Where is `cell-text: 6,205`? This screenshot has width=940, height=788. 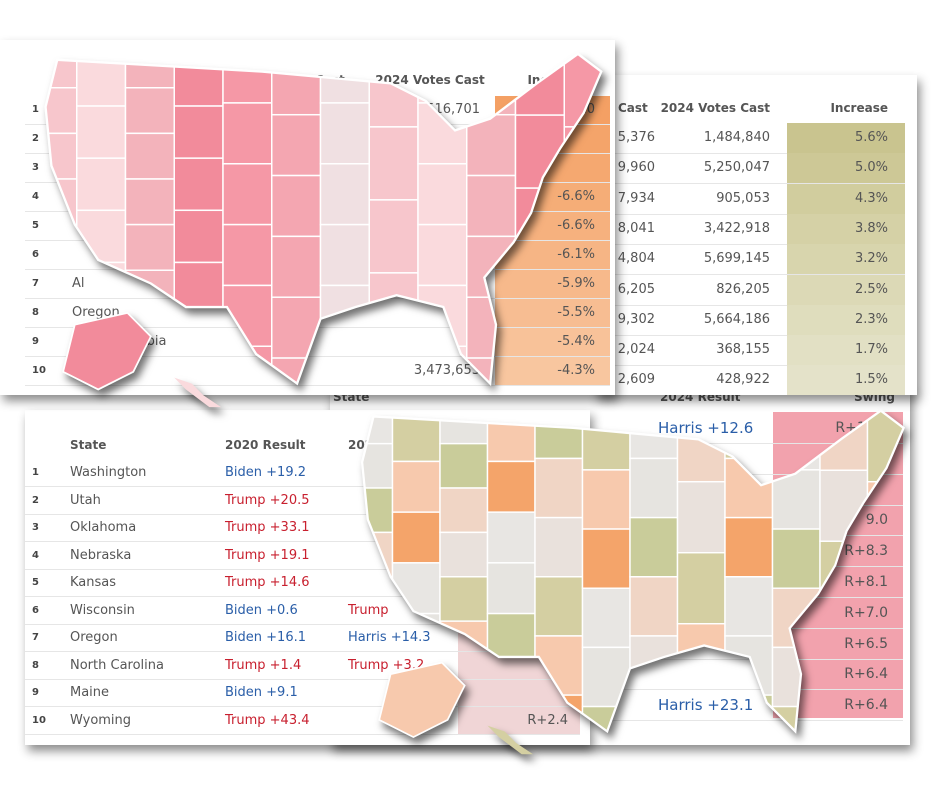
cell-text: 6,205 is located at coordinates (636, 289).